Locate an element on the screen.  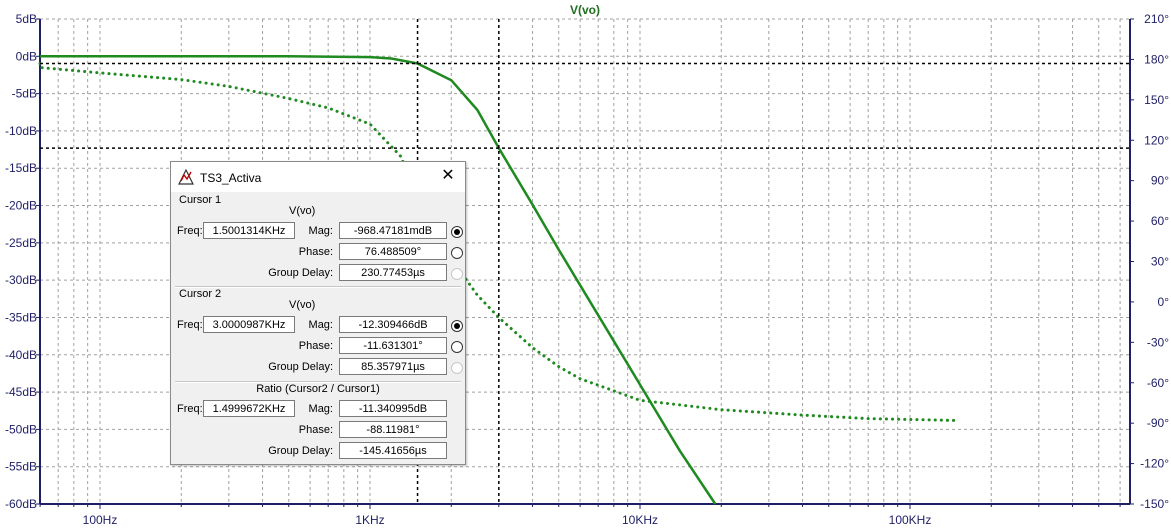
cursor2-freq-field: 3.0000987KHz is located at coordinates (249, 324).